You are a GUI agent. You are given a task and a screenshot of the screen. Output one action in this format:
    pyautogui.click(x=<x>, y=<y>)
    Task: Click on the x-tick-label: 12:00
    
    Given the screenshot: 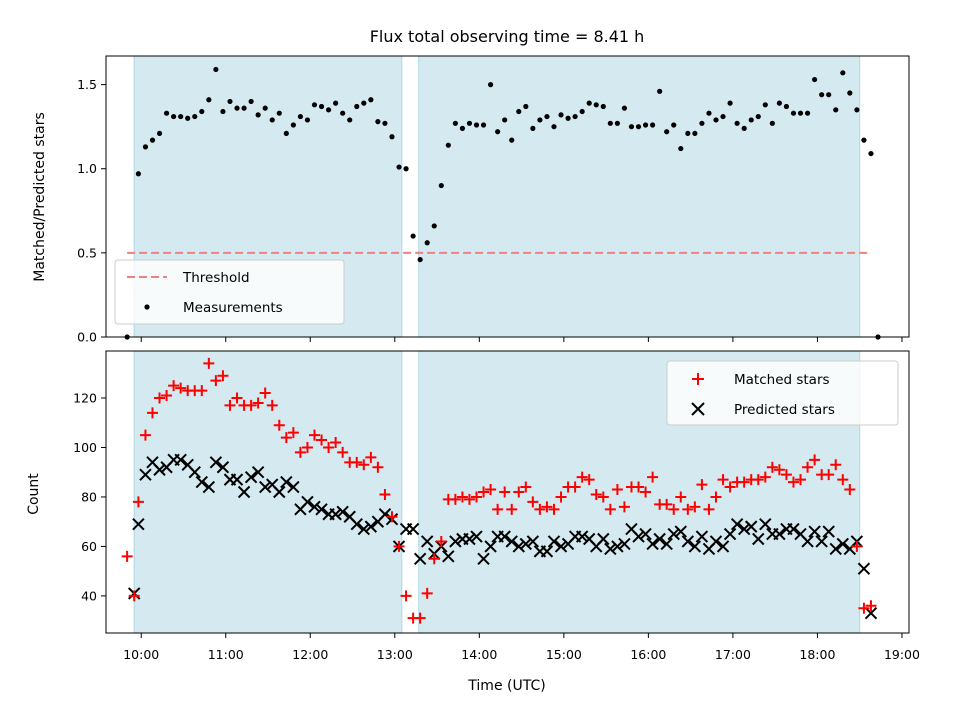 What is the action you would take?
    pyautogui.click(x=310, y=654)
    